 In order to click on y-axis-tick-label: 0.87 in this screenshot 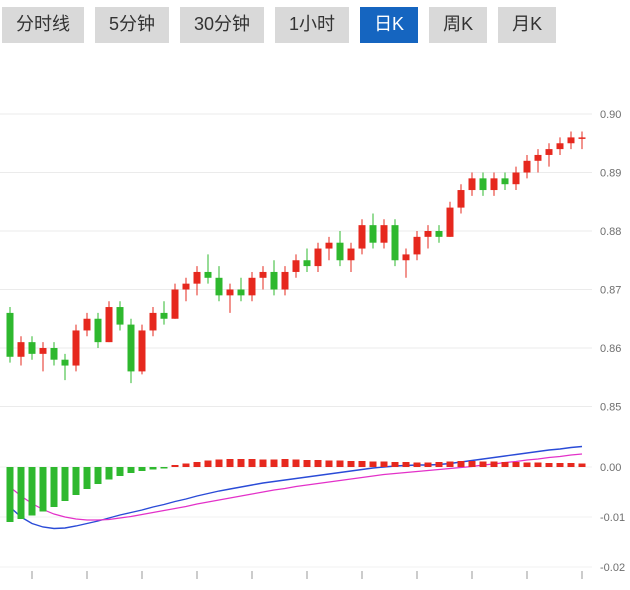, I will do `click(610, 290)`.